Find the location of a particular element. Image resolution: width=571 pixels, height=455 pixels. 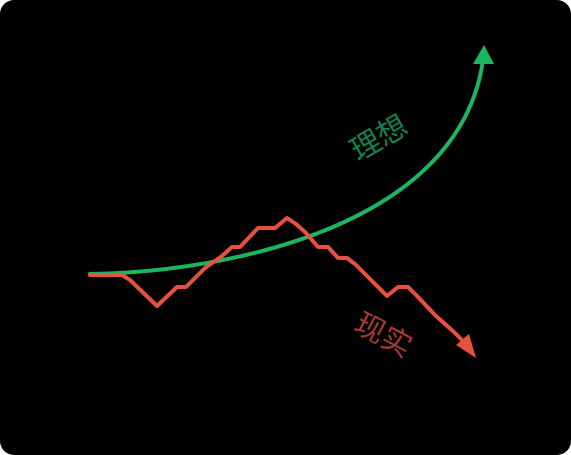

reality-label: 现实 is located at coordinates (382, 335).